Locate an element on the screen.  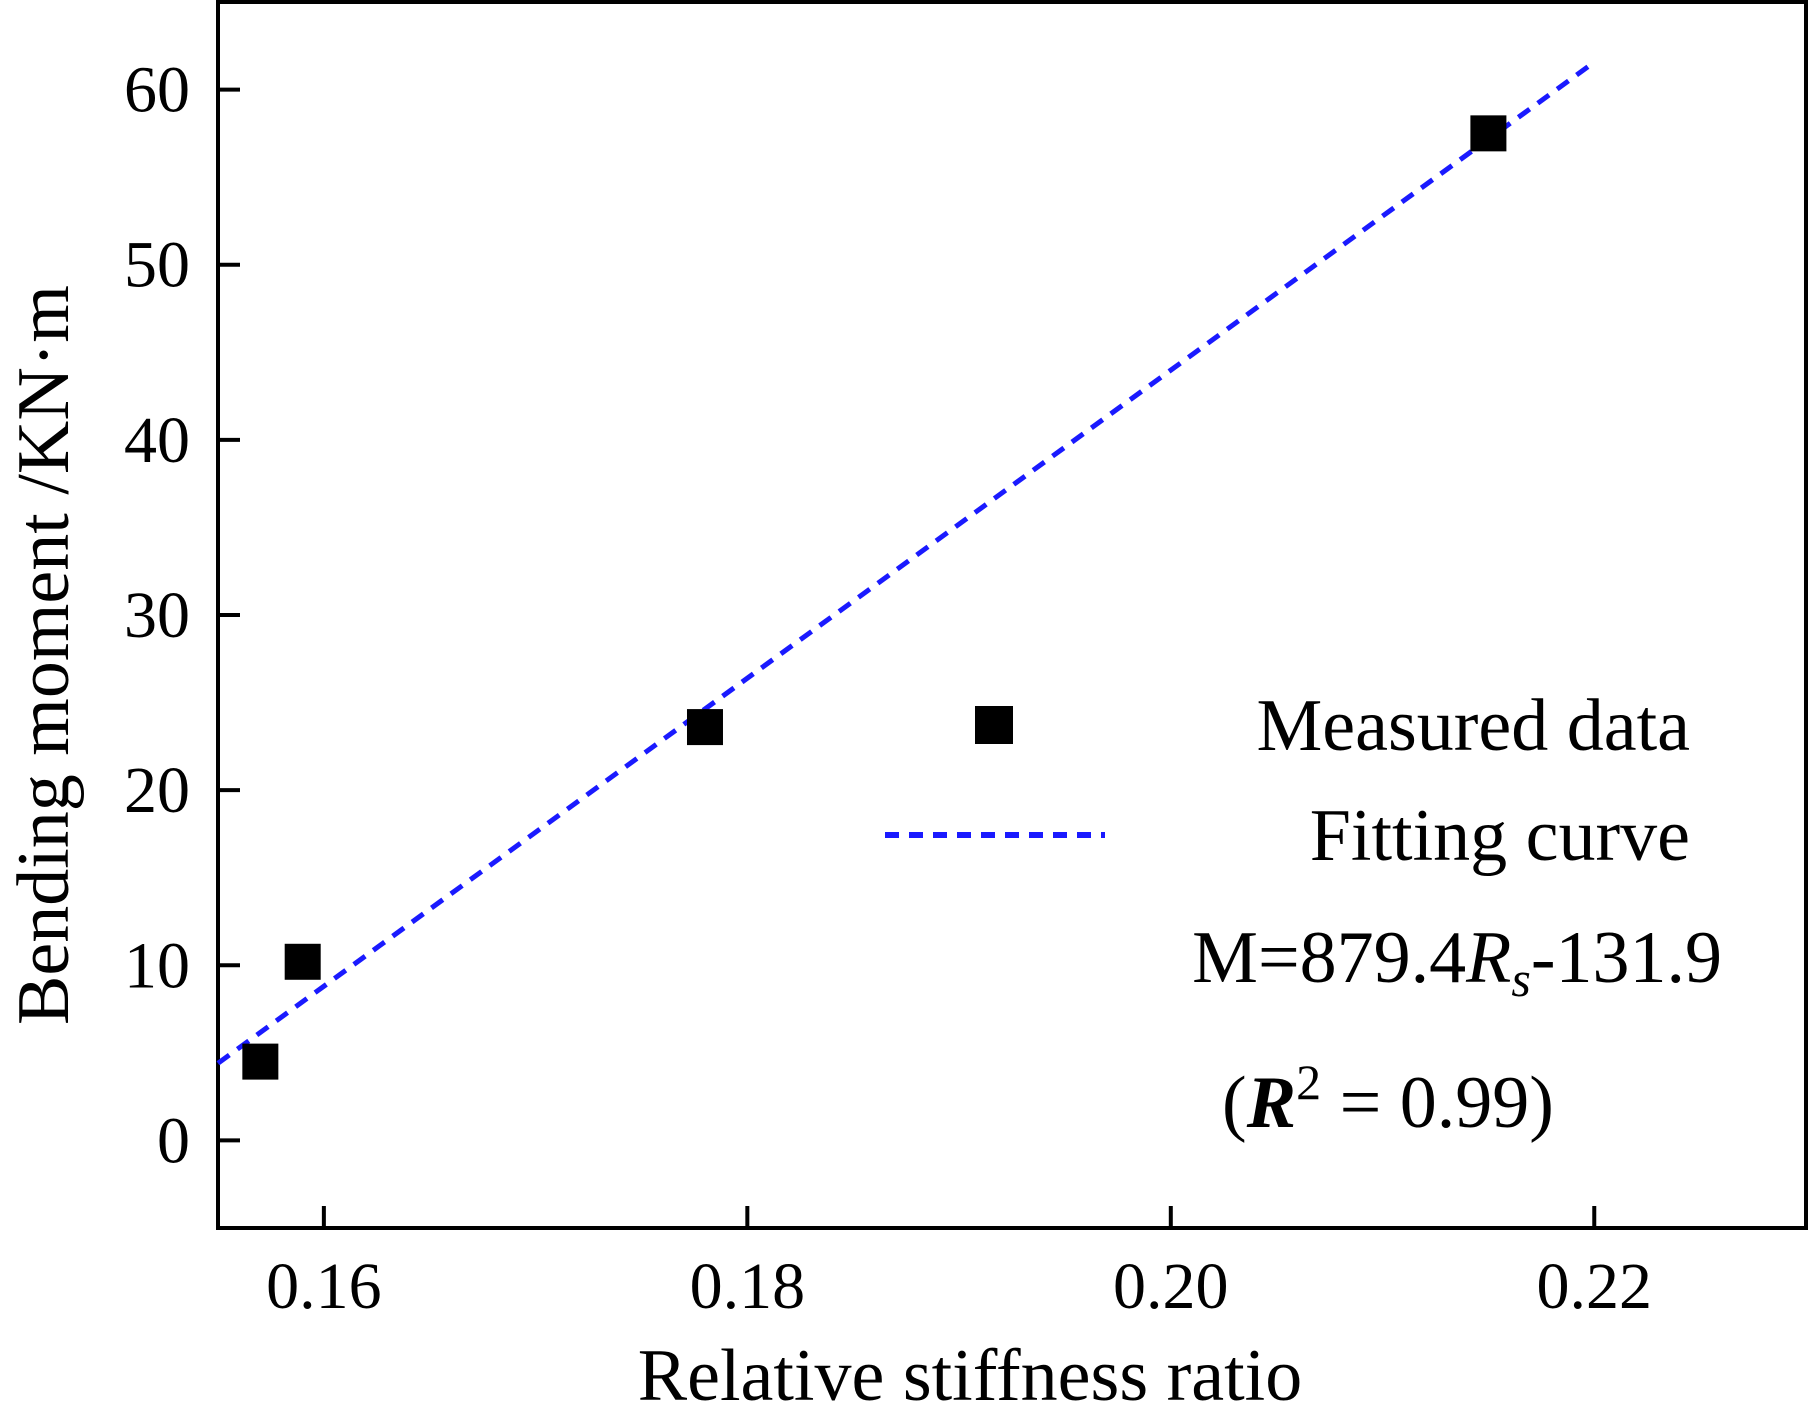
legend-marker-measured is located at coordinates (994, 725).